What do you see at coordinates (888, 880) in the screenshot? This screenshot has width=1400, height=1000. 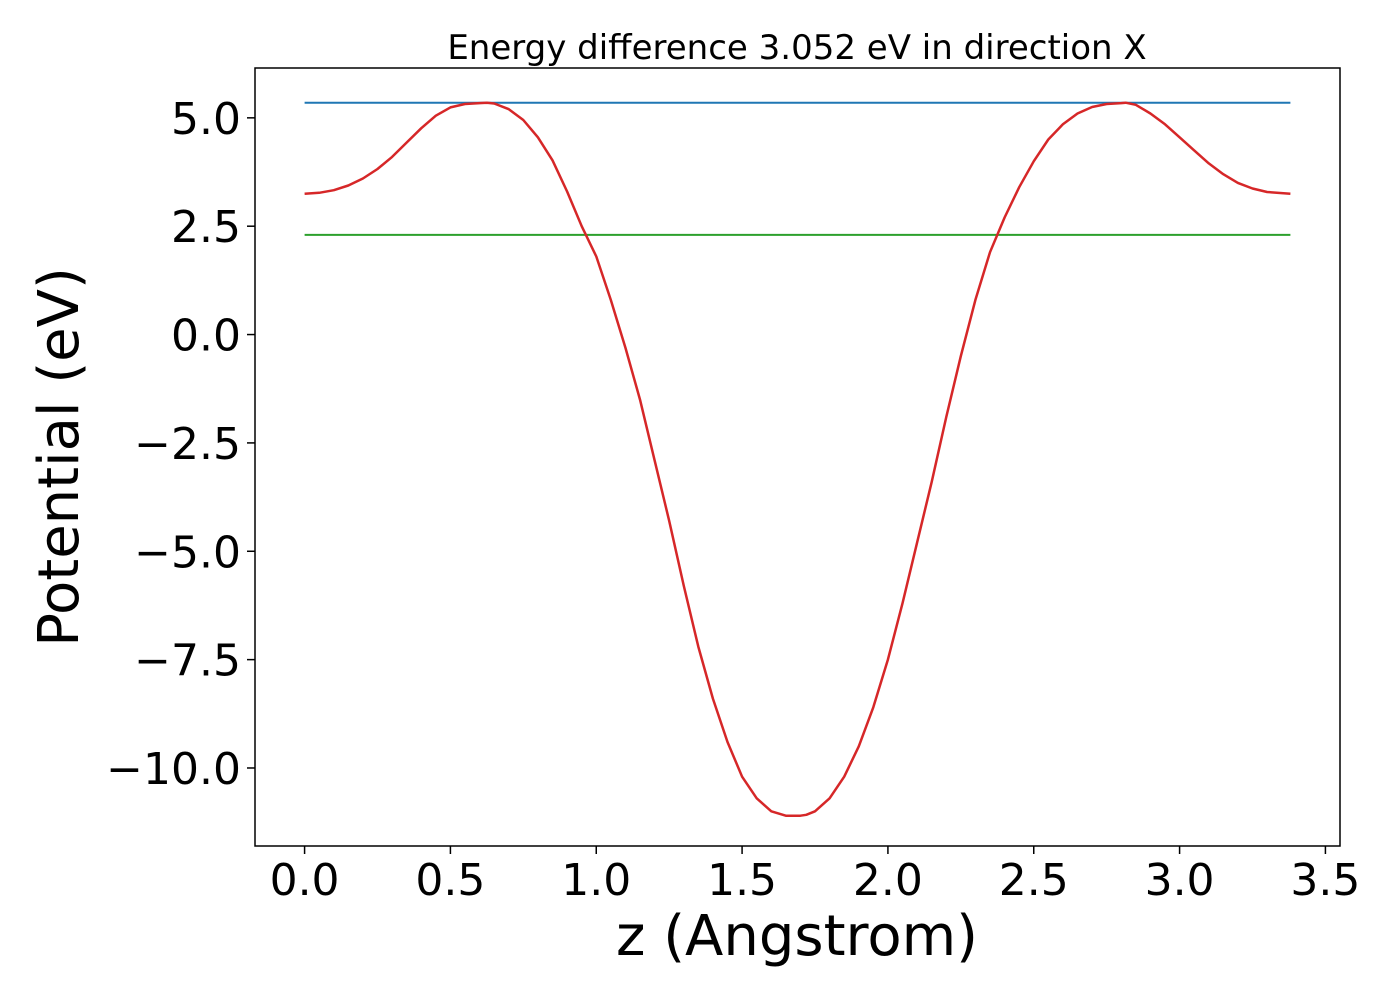 I see `x-tick-label: 2.0` at bounding box center [888, 880].